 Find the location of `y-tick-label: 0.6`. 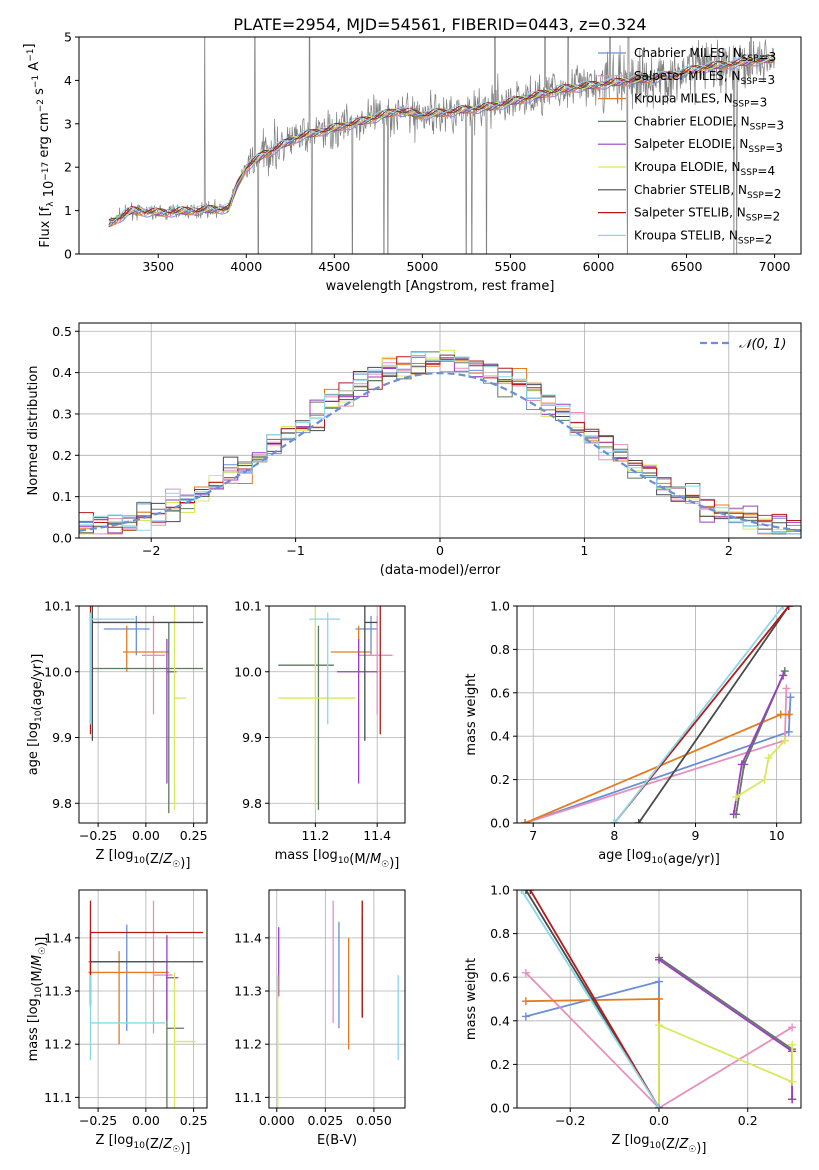

y-tick-label: 0.6 is located at coordinates (500, 692).